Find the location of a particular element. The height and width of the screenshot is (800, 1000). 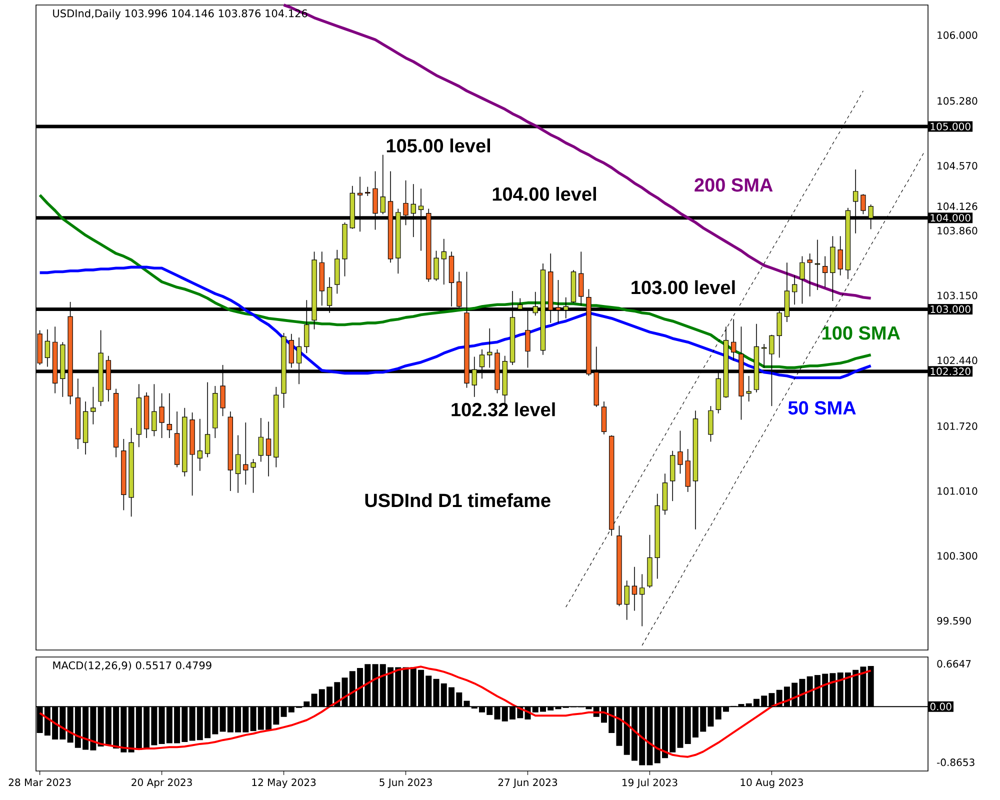

y-tick-label: 103.150 is located at coordinates (958, 296).